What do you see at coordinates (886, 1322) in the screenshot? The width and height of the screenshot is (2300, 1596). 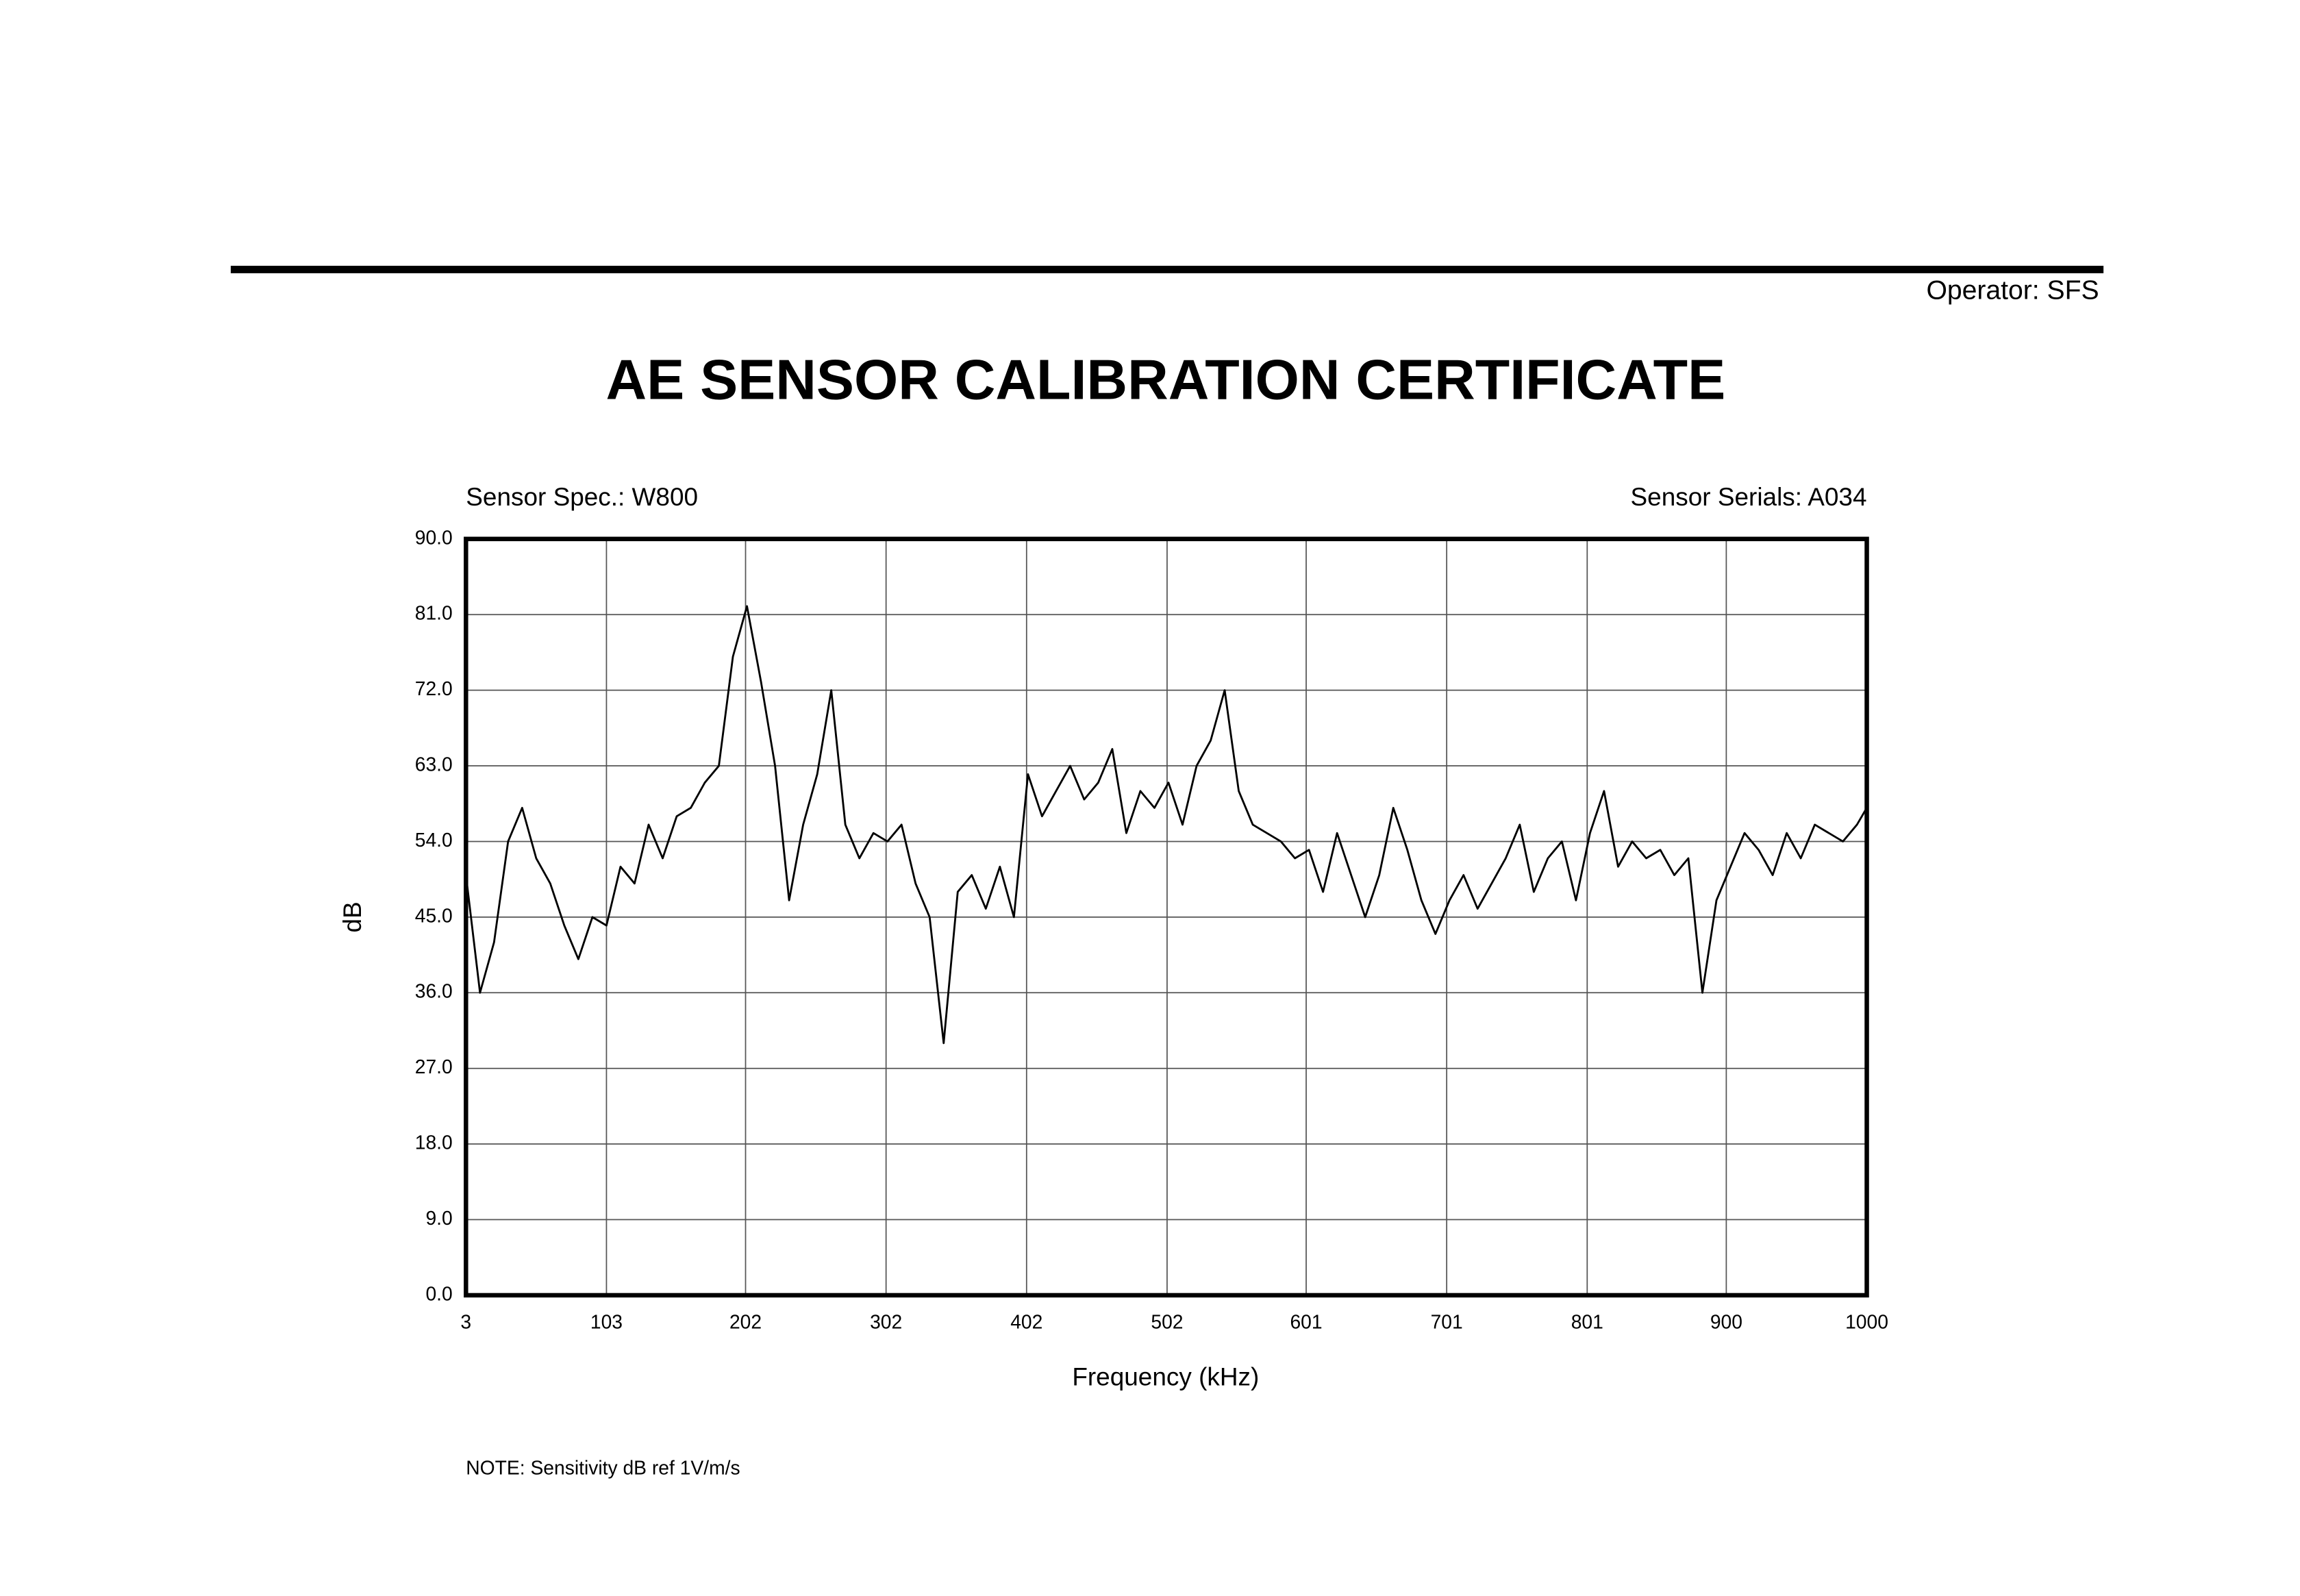 I see `x-tick-label: 302` at bounding box center [886, 1322].